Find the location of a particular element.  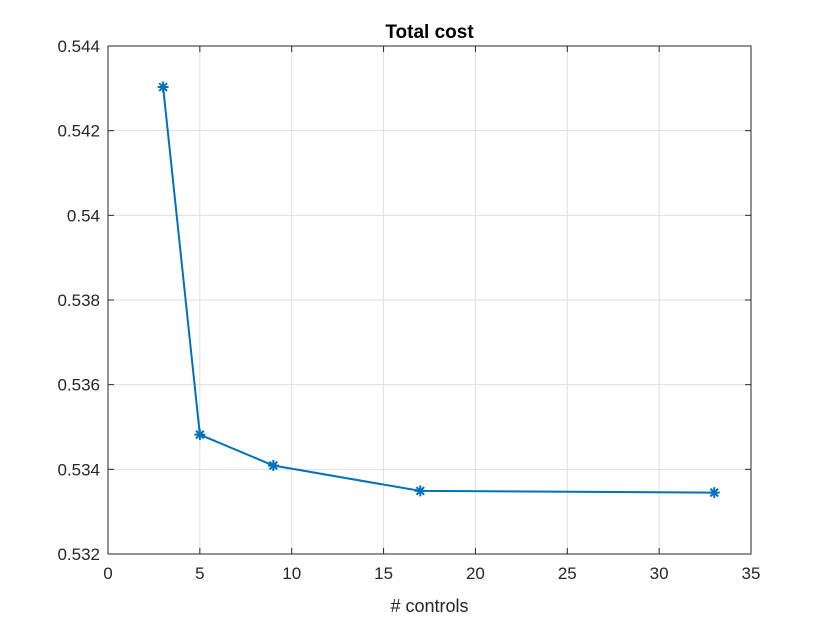

x-tick-label: 30 is located at coordinates (659, 573).